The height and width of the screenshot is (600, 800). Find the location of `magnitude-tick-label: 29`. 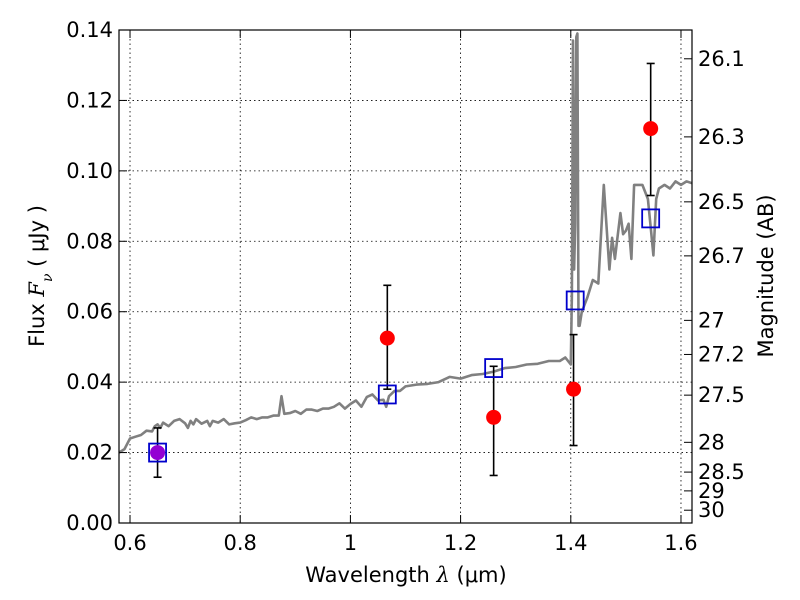

magnitude-tick-label: 29 is located at coordinates (711, 491).